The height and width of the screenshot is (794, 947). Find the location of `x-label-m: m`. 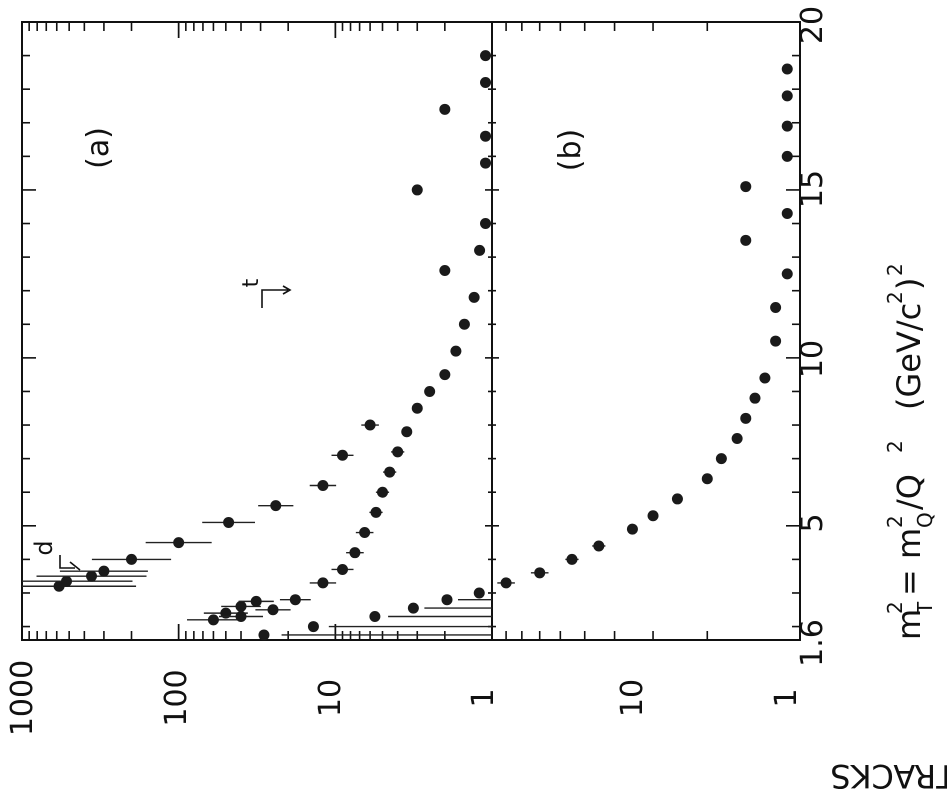

x-label-m: m is located at coordinates (909, 624).